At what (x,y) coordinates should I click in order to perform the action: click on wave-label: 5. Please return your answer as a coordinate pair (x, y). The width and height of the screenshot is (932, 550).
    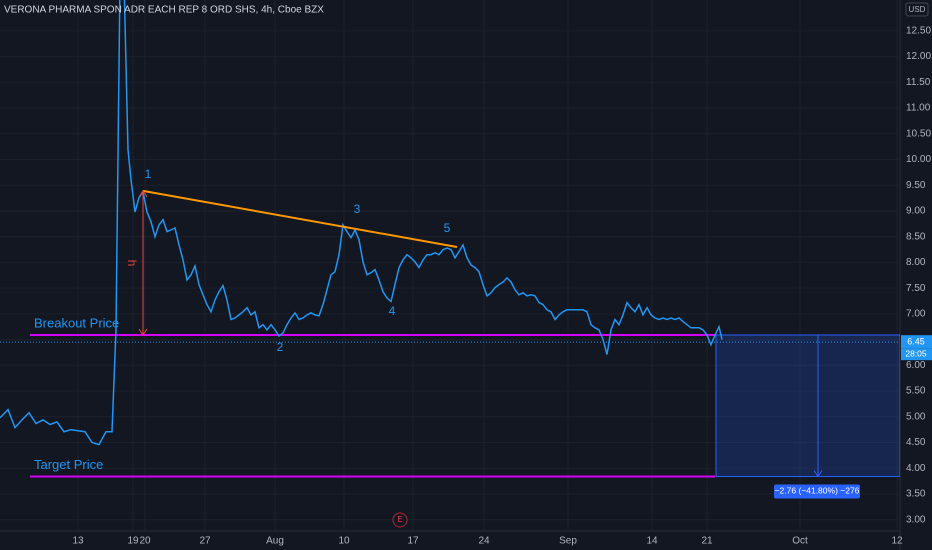
    Looking at the image, I should click on (447, 228).